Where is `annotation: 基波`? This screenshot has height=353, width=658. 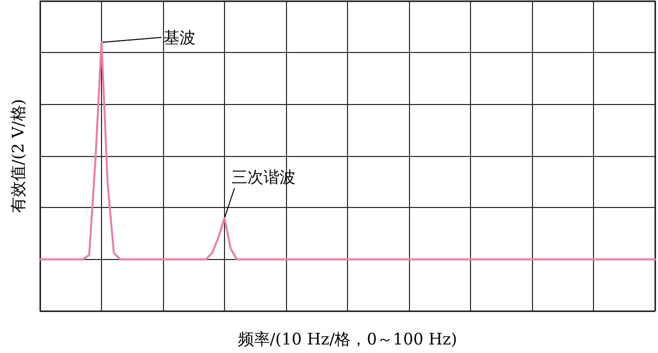 annotation: 基波 is located at coordinates (180, 37).